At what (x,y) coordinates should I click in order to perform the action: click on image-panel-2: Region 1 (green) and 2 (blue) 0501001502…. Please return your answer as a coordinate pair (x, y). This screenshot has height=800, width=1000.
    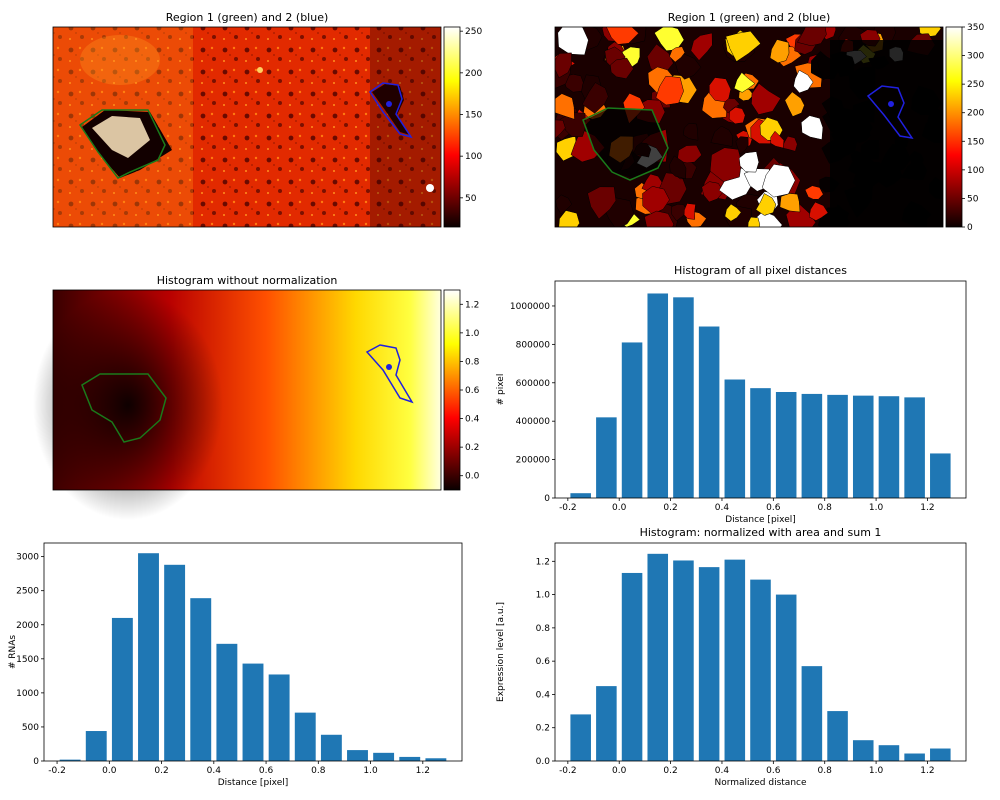
    Looking at the image, I should click on (762, 126).